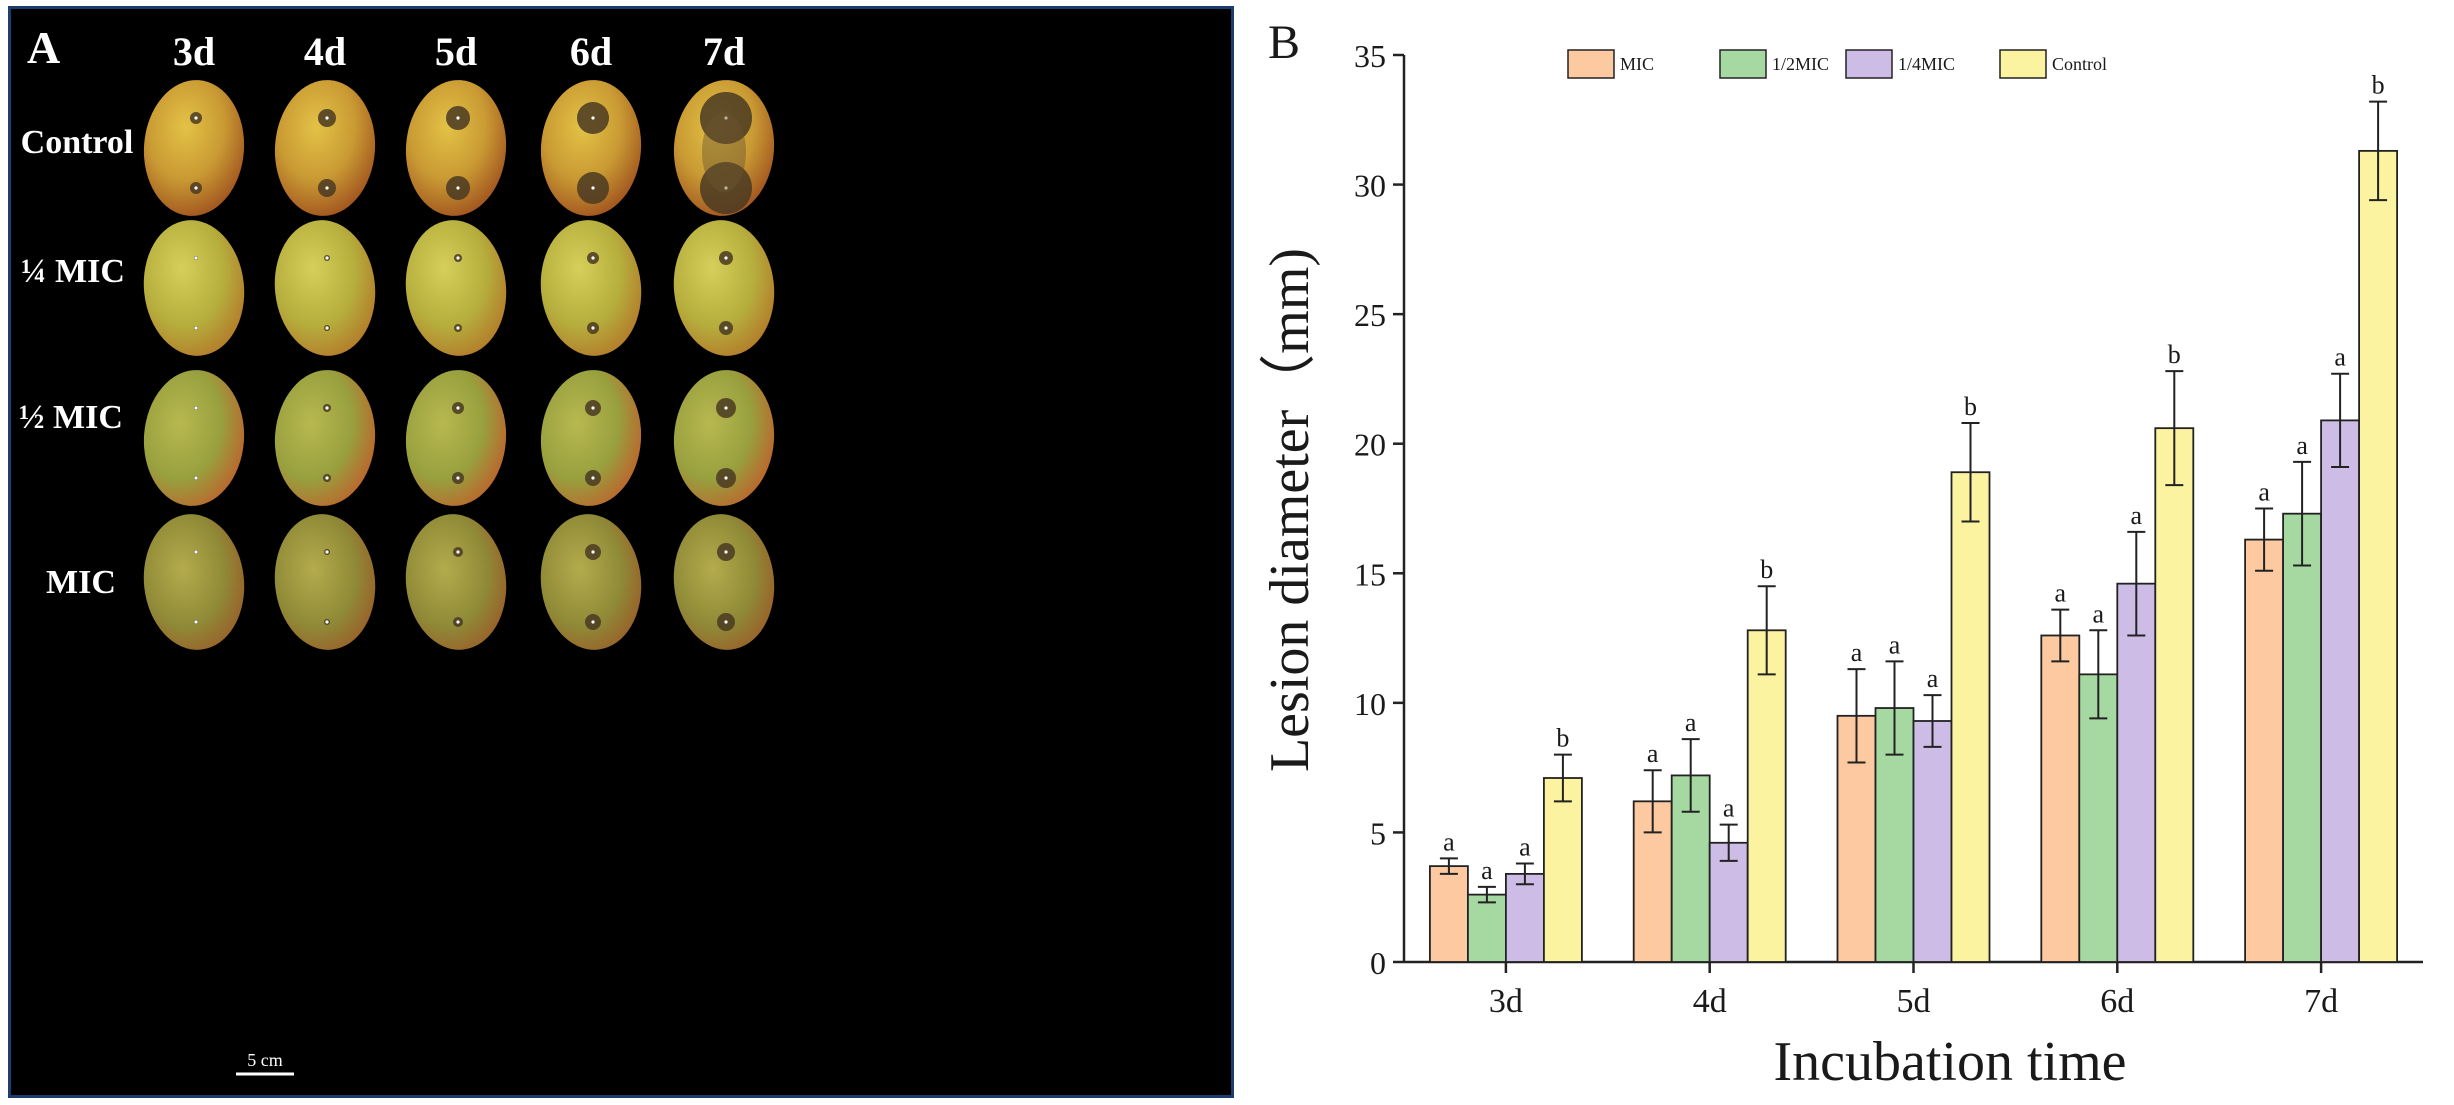  What do you see at coordinates (1370, 704) in the screenshot?
I see `y-tick-label: 10` at bounding box center [1370, 704].